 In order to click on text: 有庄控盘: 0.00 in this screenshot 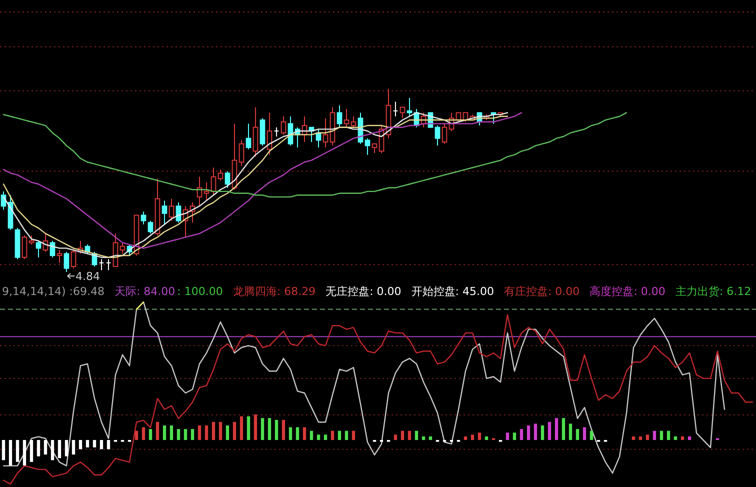, I will do `click(542, 291)`.